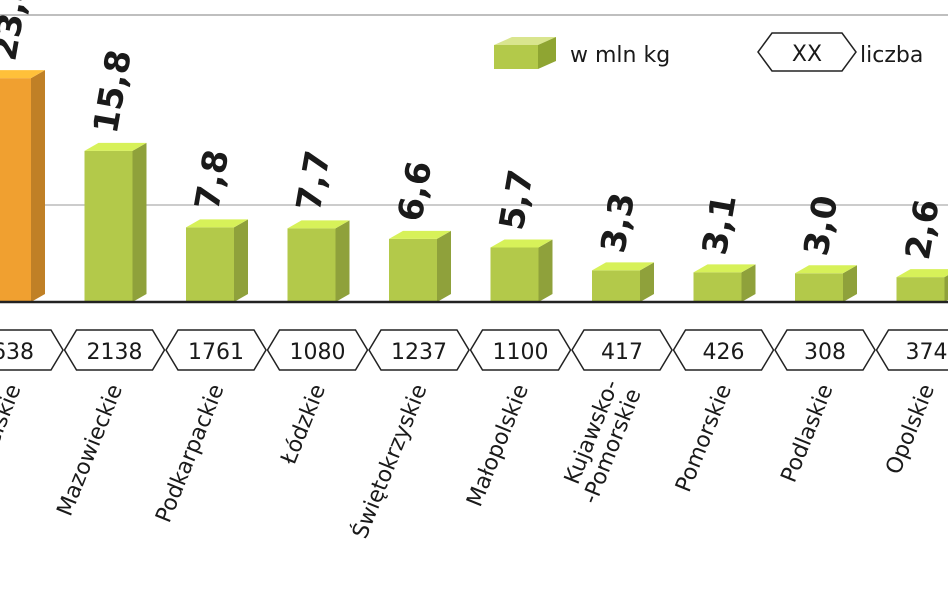 The width and height of the screenshot is (948, 593). What do you see at coordinates (415, 191) in the screenshot?
I see `value-label: 6,6` at bounding box center [415, 191].